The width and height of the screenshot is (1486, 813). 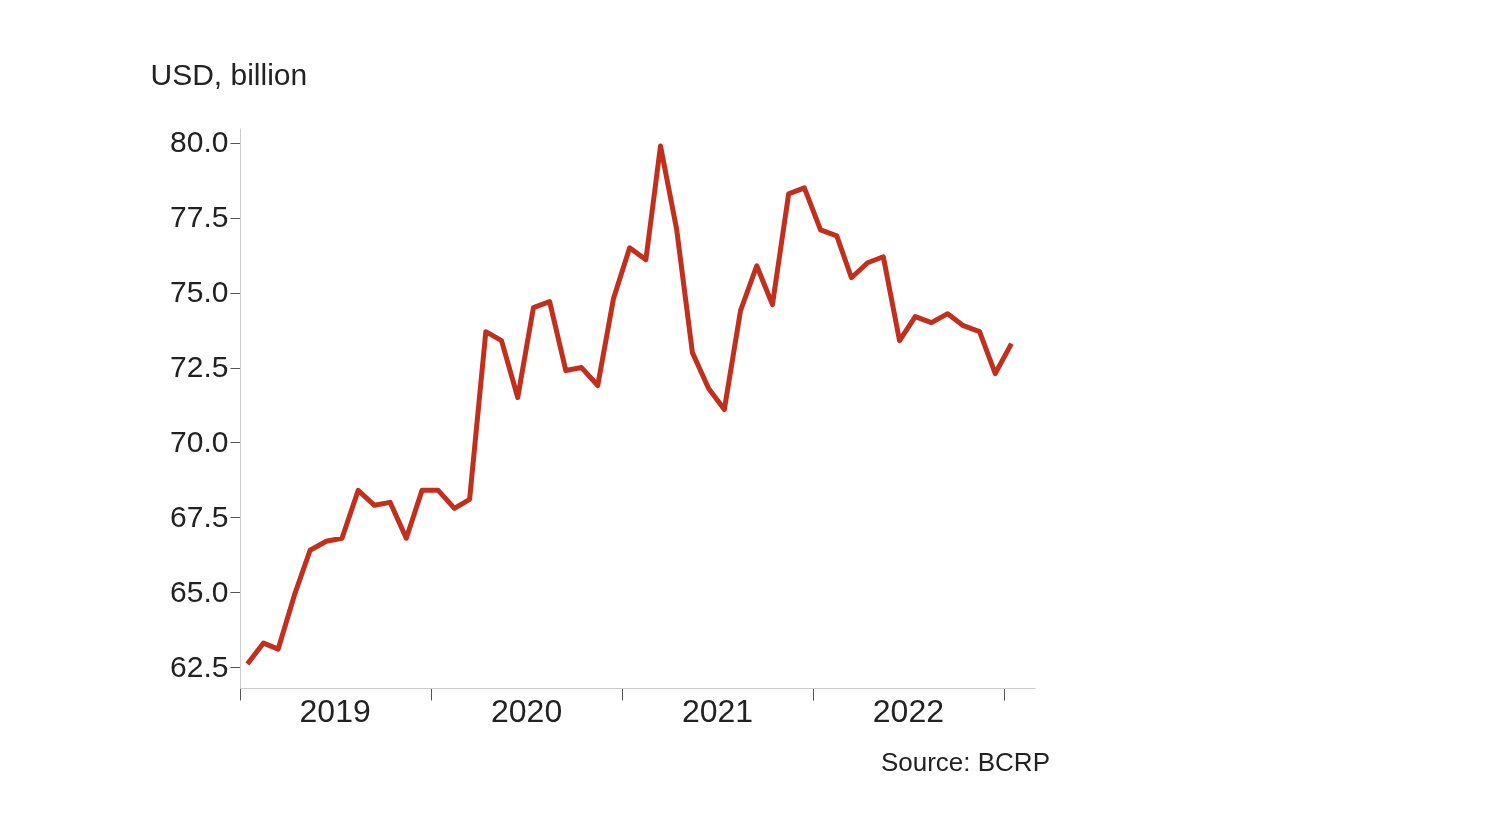 What do you see at coordinates (199, 142) in the screenshot?
I see `y-tick-label: 80.0` at bounding box center [199, 142].